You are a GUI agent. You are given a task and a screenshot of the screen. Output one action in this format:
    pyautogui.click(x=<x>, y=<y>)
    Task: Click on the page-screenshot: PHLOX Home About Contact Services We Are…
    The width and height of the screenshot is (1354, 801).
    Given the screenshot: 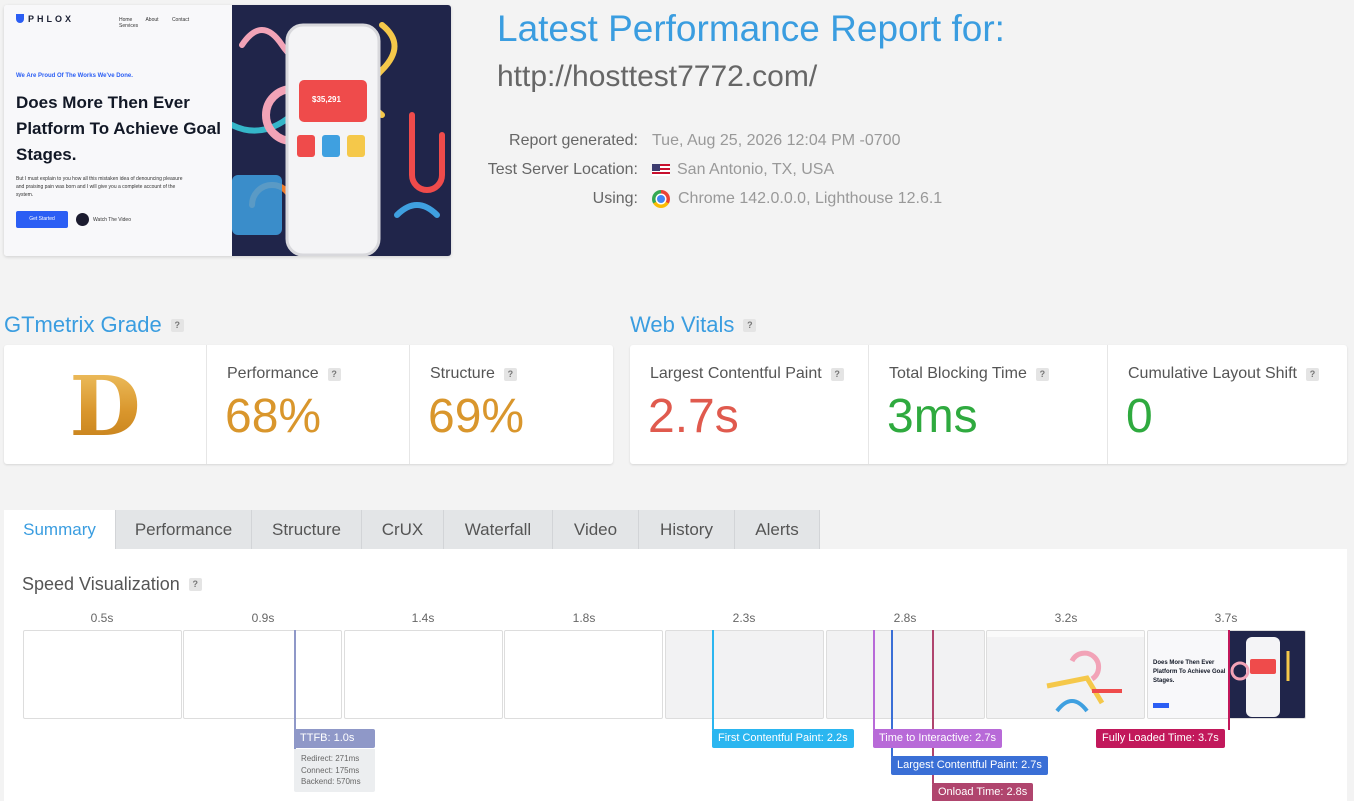 What is the action you would take?
    pyautogui.click(x=227, y=130)
    